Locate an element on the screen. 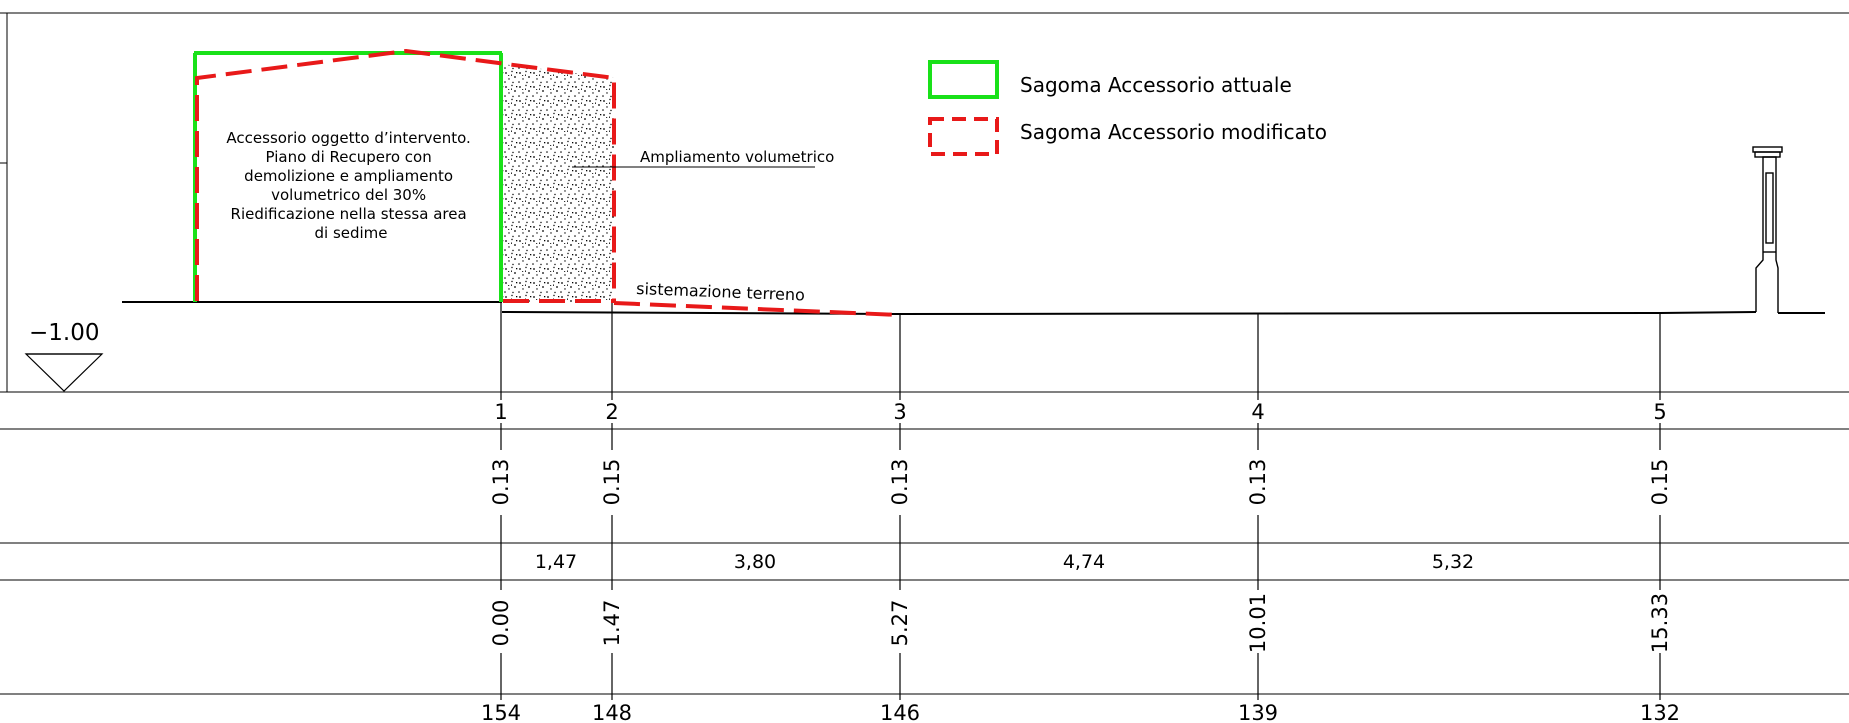  building-note-line: demolizione e ampliamento is located at coordinates (348, 176).